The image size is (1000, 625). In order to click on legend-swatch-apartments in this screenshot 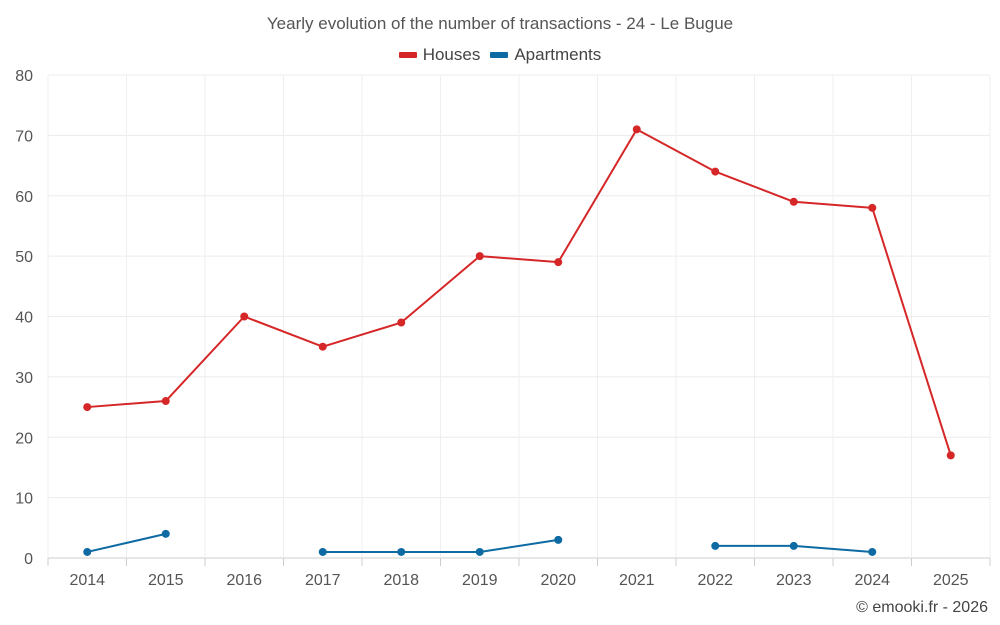, I will do `click(499, 55)`.